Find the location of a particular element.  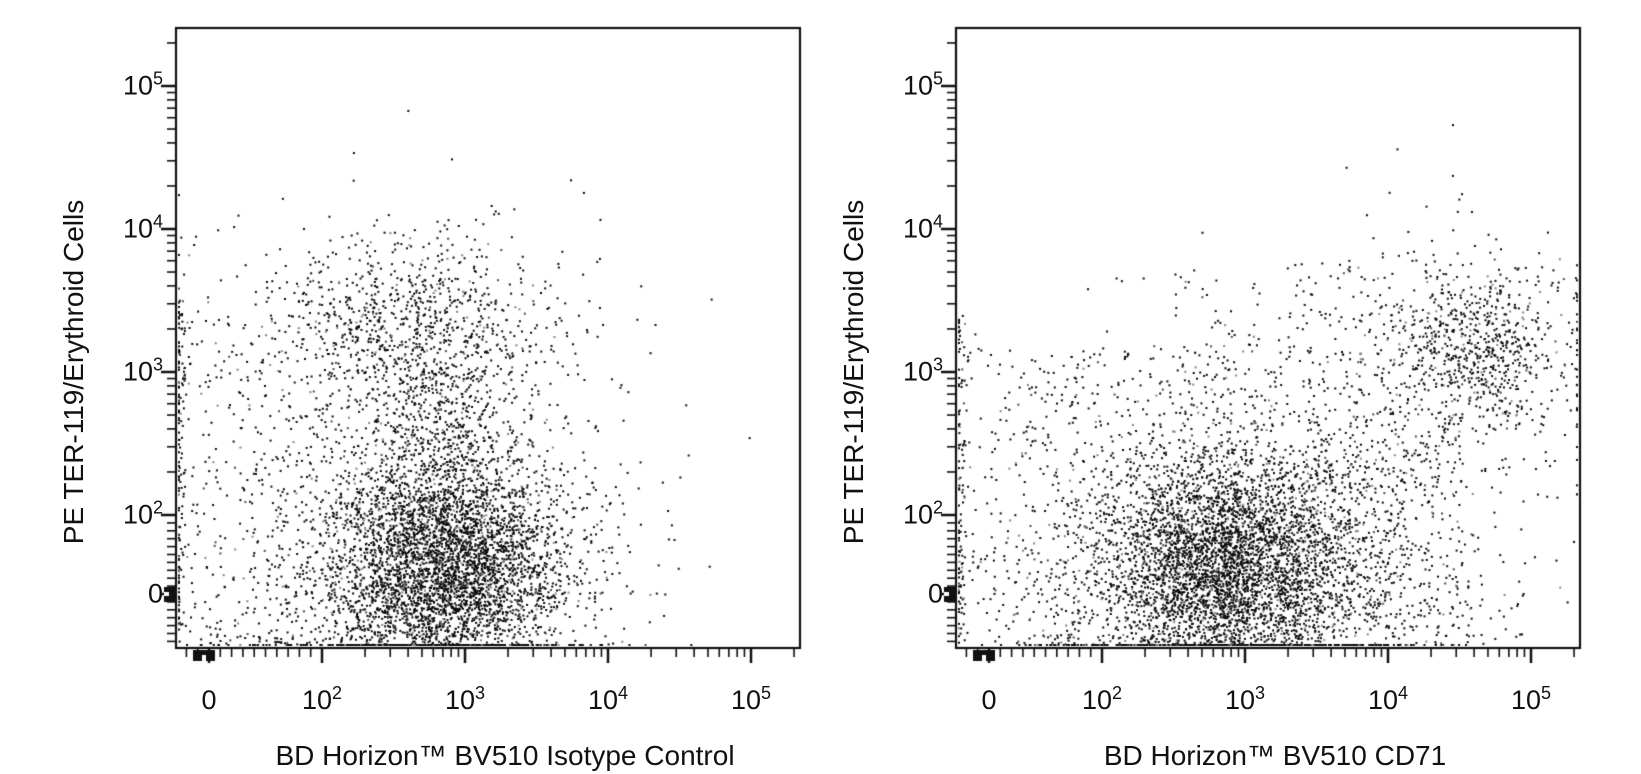

x-tick-label-isotype-control-plot: 0 is located at coordinates (208, 700).